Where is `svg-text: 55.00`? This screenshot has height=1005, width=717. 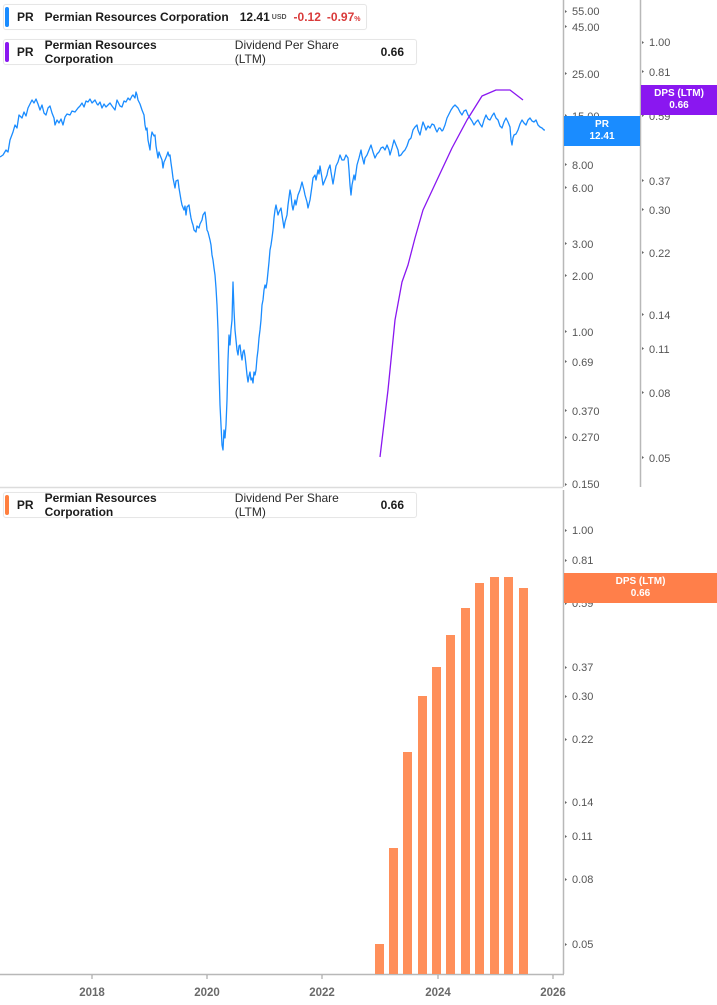
svg-text: 55.00 is located at coordinates (586, 12).